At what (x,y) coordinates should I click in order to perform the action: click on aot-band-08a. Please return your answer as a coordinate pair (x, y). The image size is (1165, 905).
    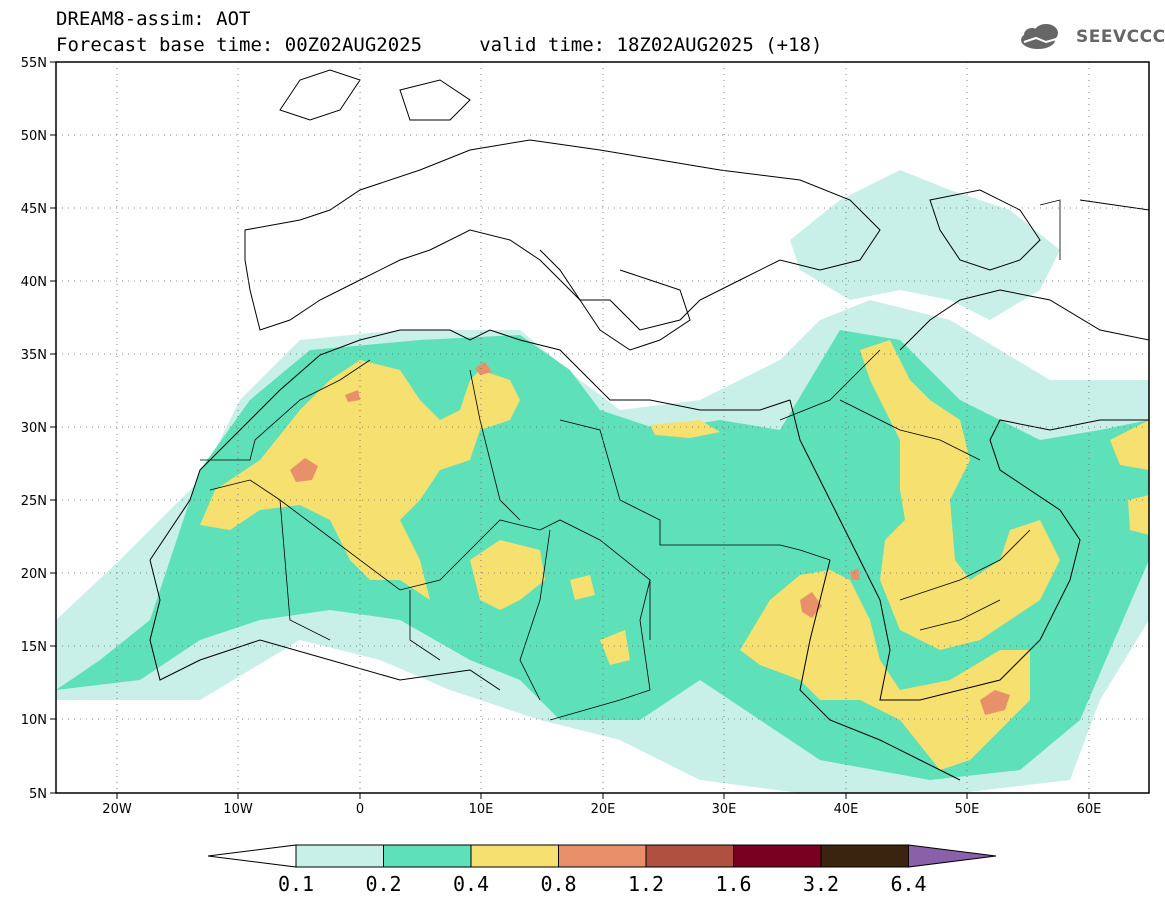
    Looking at the image, I should click on (304, 470).